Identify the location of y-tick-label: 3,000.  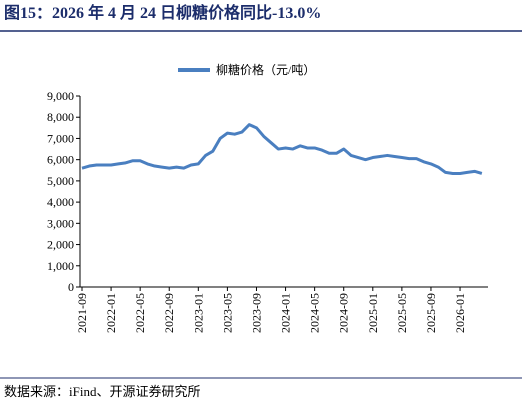
(60, 223).